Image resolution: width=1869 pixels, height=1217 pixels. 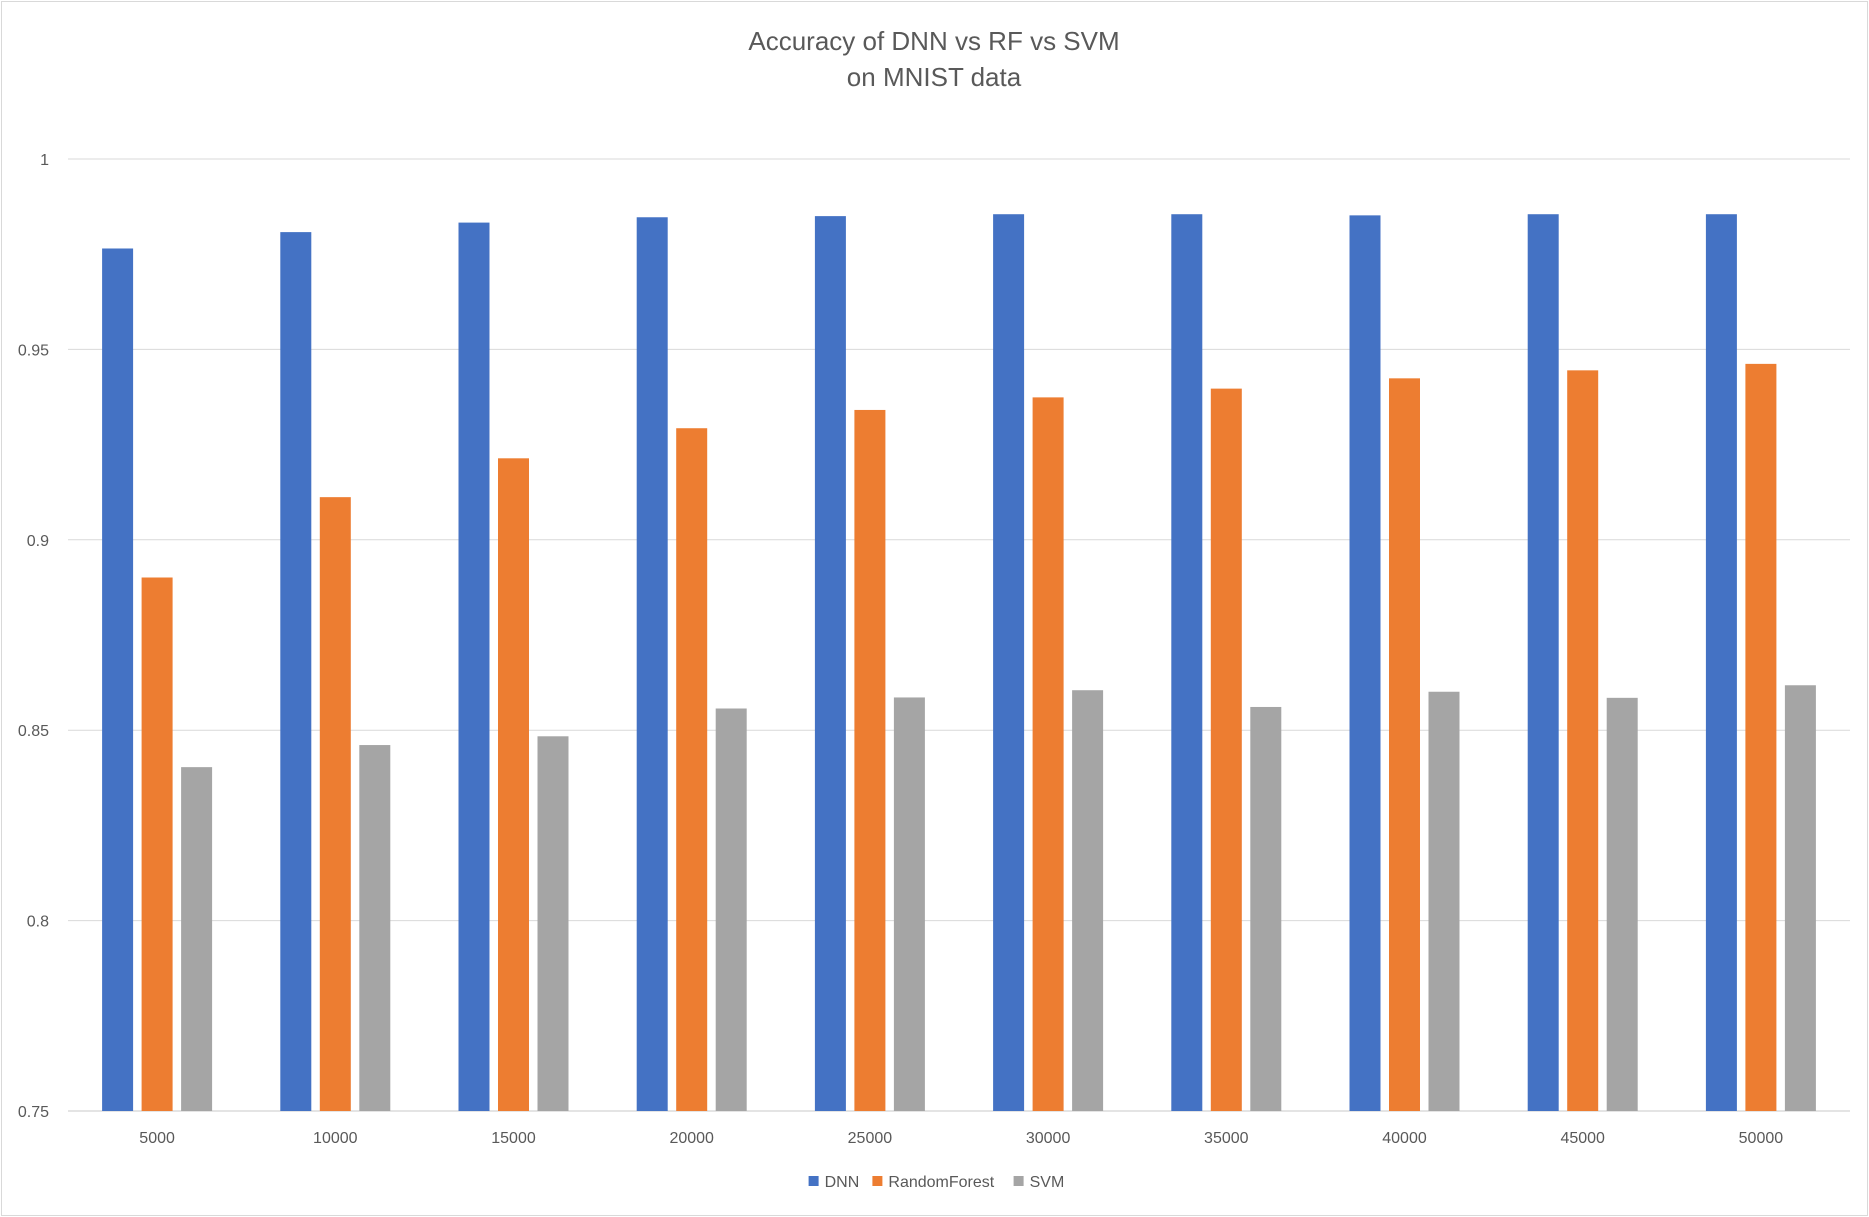 I want to click on legend-swatch-svm, so click(x=1018, y=1181).